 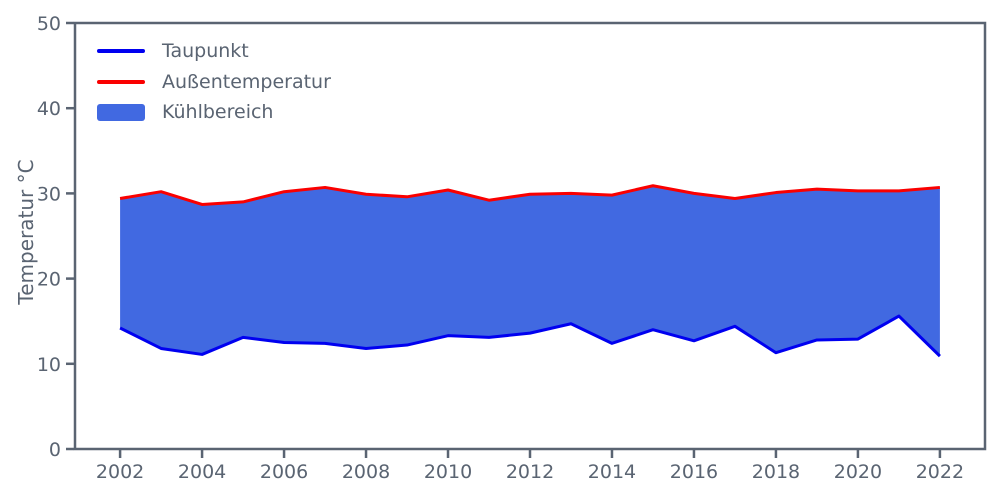 What do you see at coordinates (49, 24) in the screenshot?
I see `y-axis-tick-label: 50` at bounding box center [49, 24].